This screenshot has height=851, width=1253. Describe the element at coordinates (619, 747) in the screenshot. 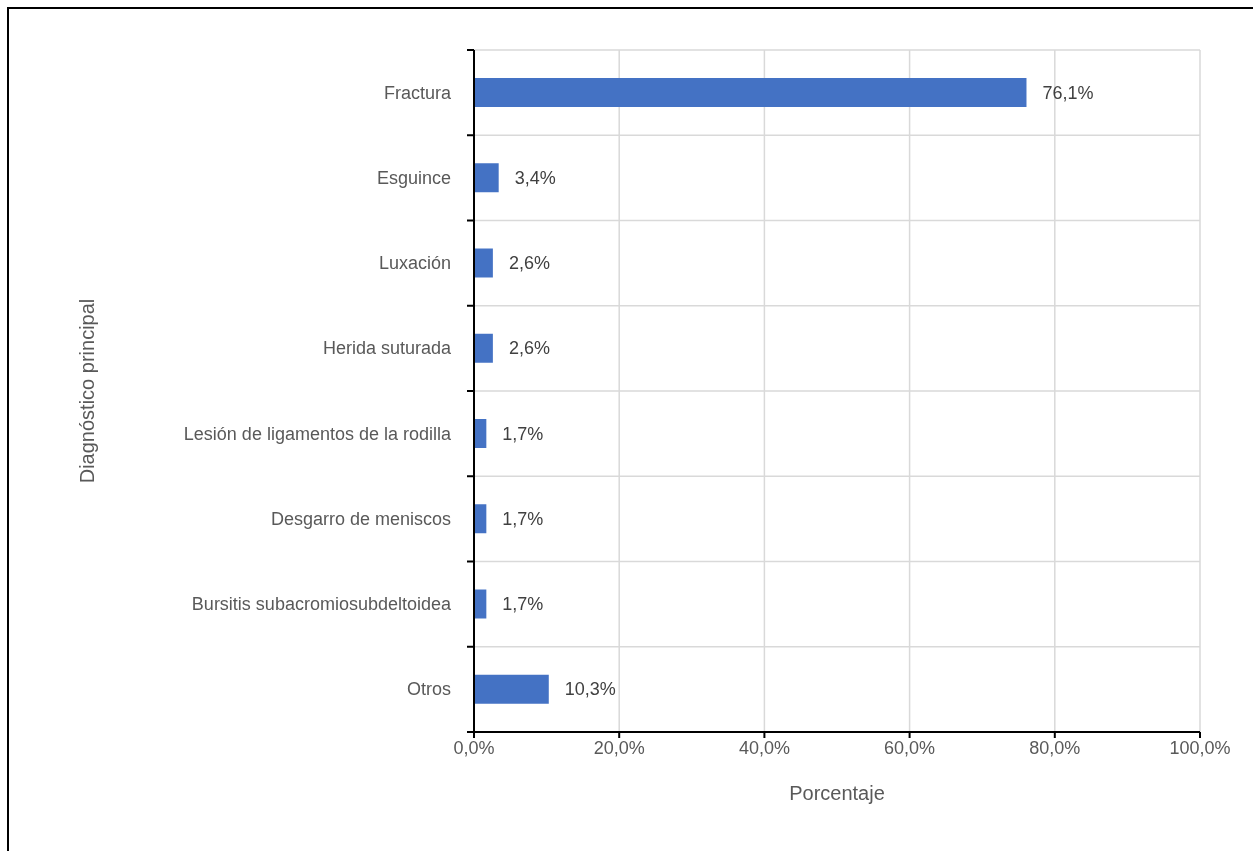

I see `x-tick-label: 20,0%` at that location.